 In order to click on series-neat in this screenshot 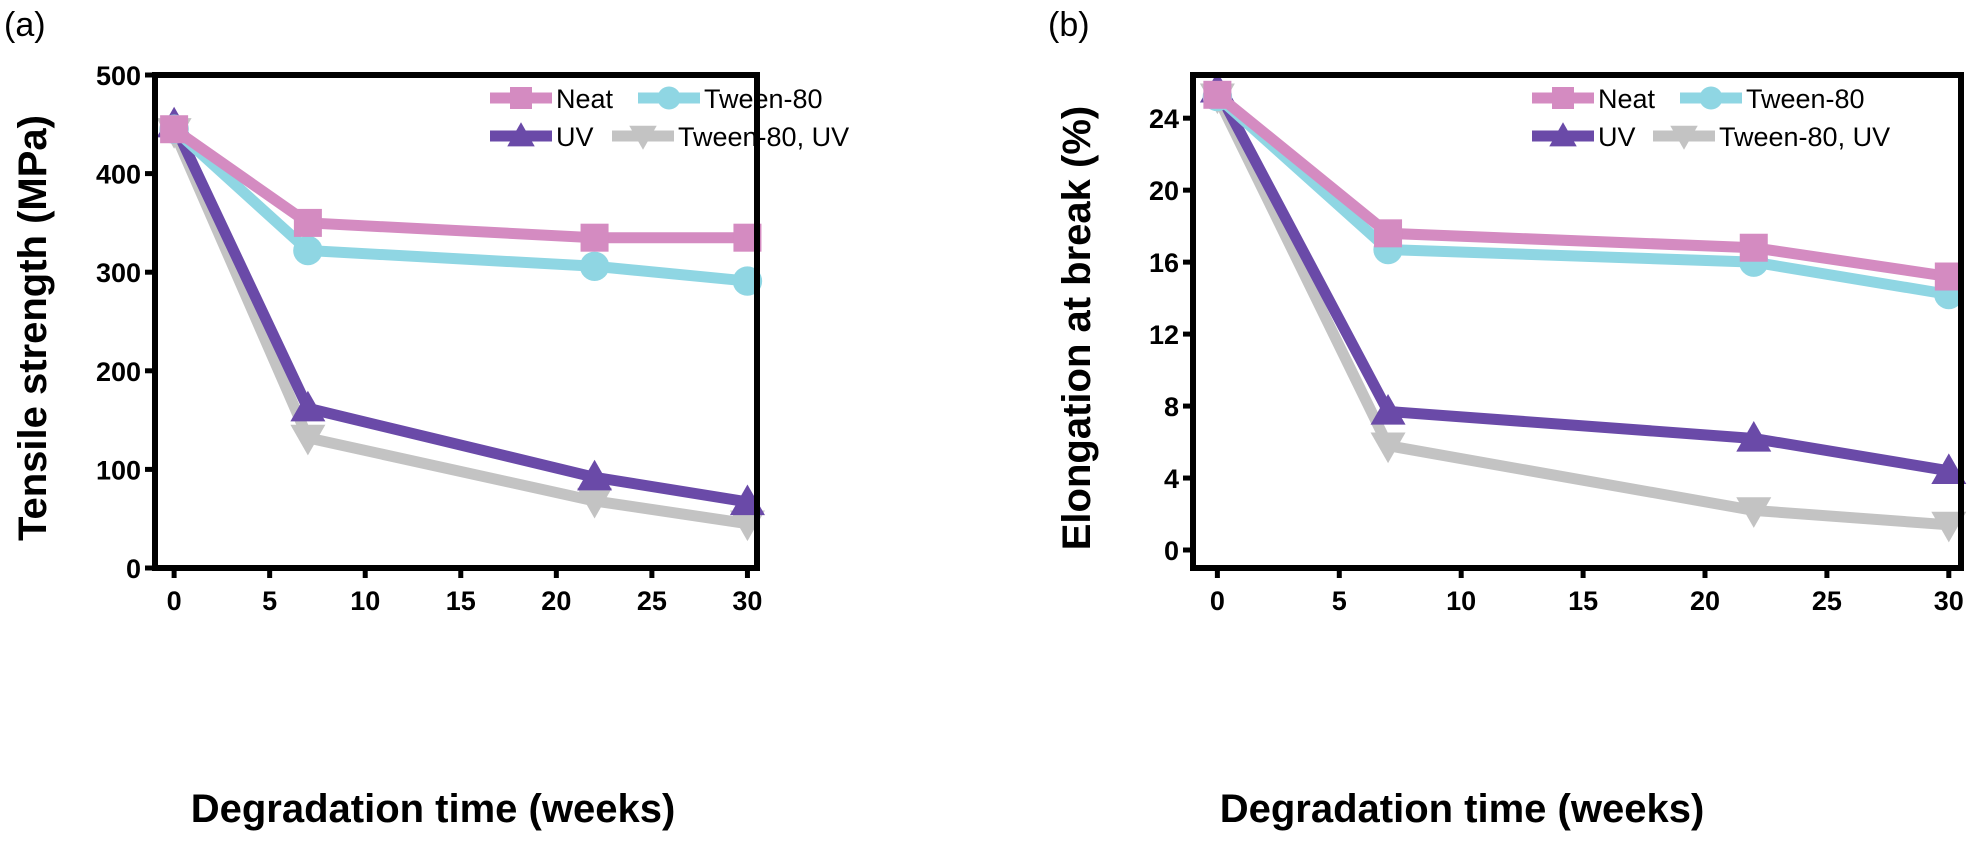, I will do `click(461, 183)`.